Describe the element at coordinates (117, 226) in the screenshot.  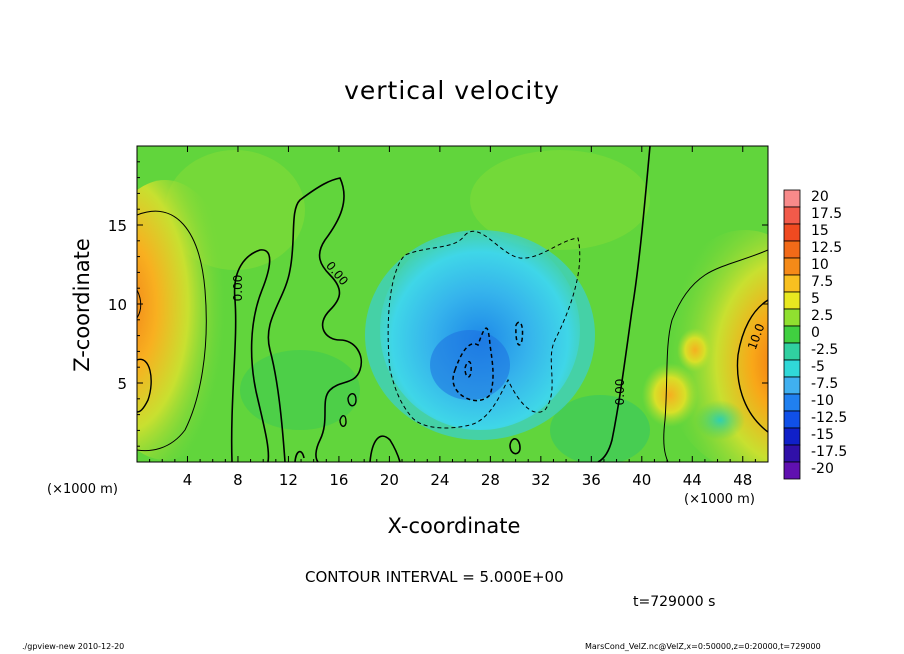
I see `y-tick-label: 15` at that location.